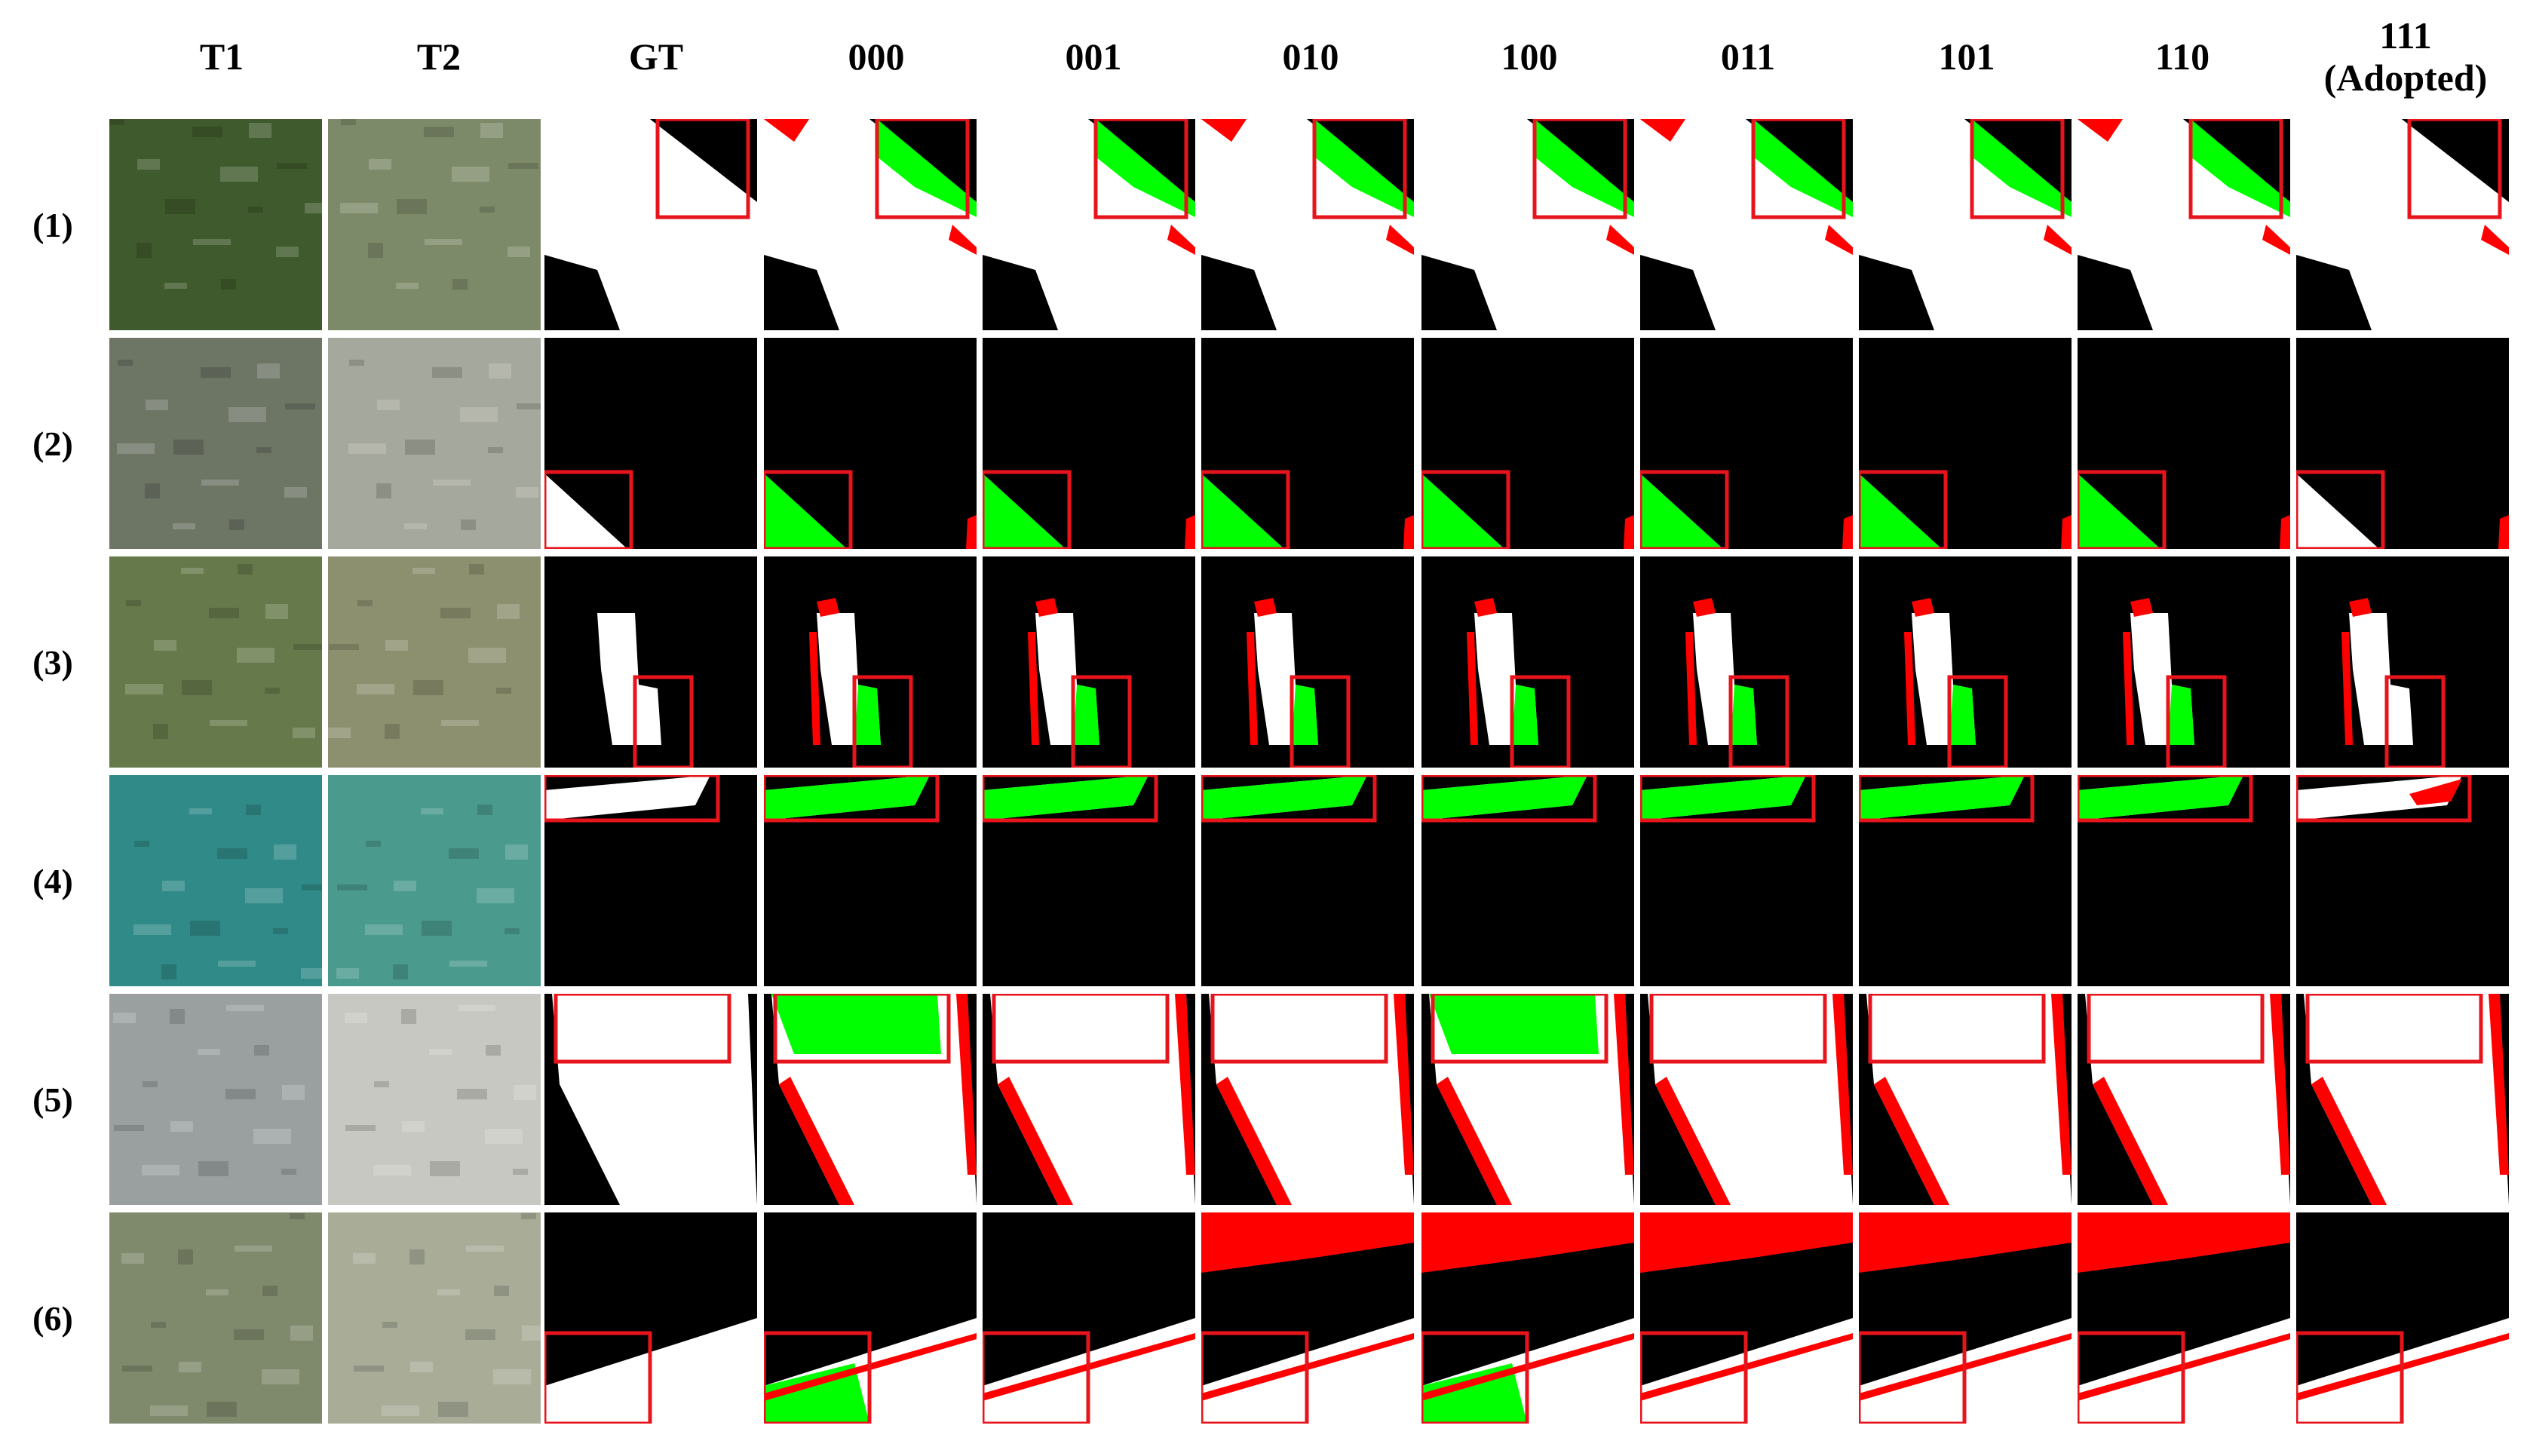 The height and width of the screenshot is (1456, 2530). I want to click on ground-truth-map, so click(650, 1318).